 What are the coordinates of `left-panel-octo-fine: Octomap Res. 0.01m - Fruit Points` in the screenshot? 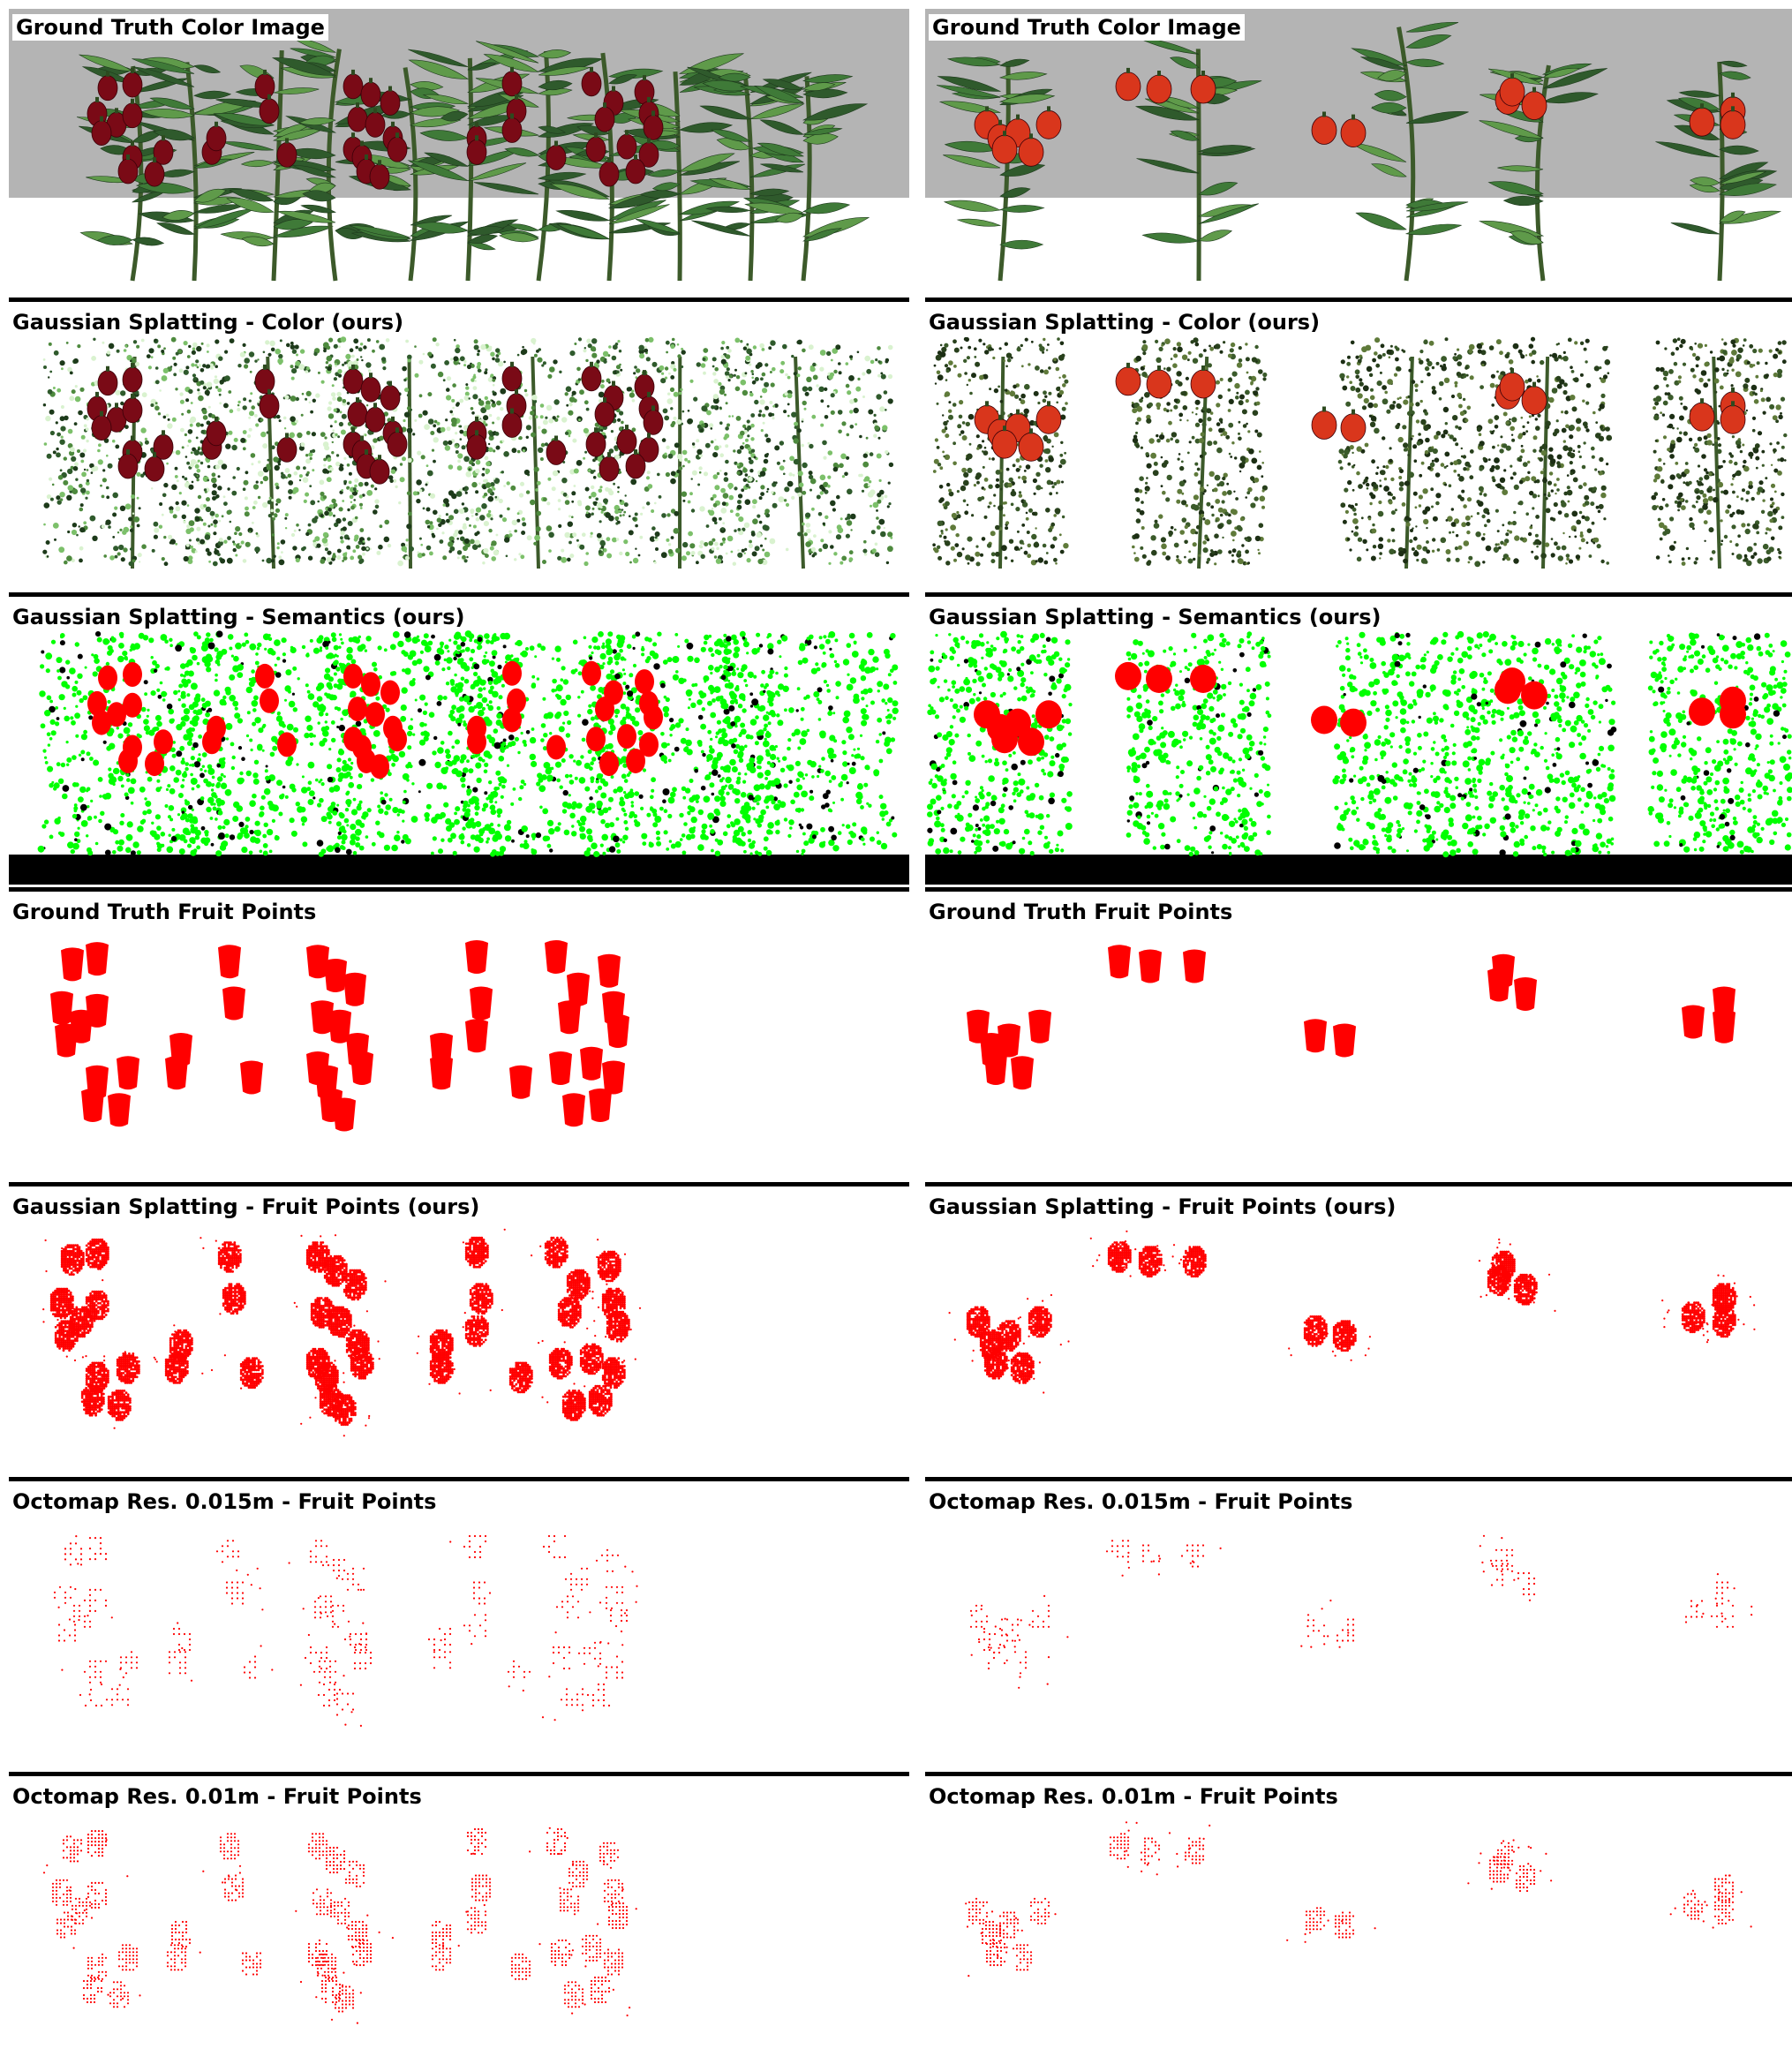 It's located at (459, 1921).